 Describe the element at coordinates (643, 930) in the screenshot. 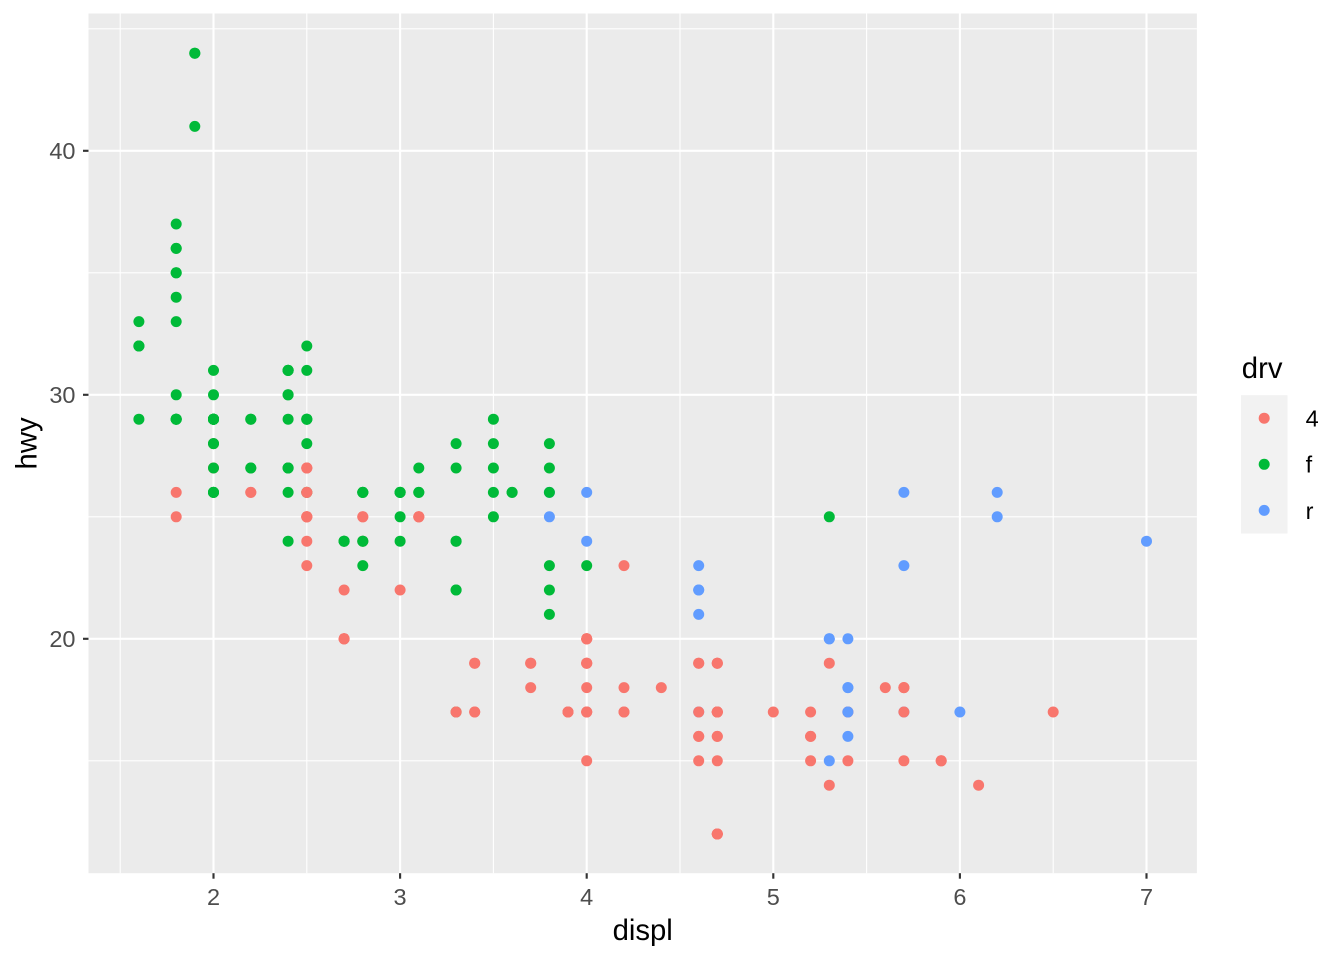

I see `svg-text: displ` at that location.